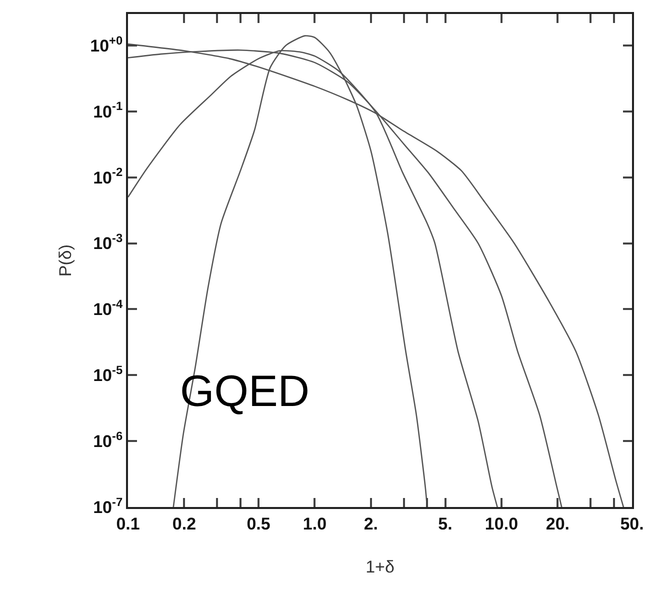  What do you see at coordinates (184, 524) in the screenshot?
I see `x-tick-label: 0.2` at bounding box center [184, 524].